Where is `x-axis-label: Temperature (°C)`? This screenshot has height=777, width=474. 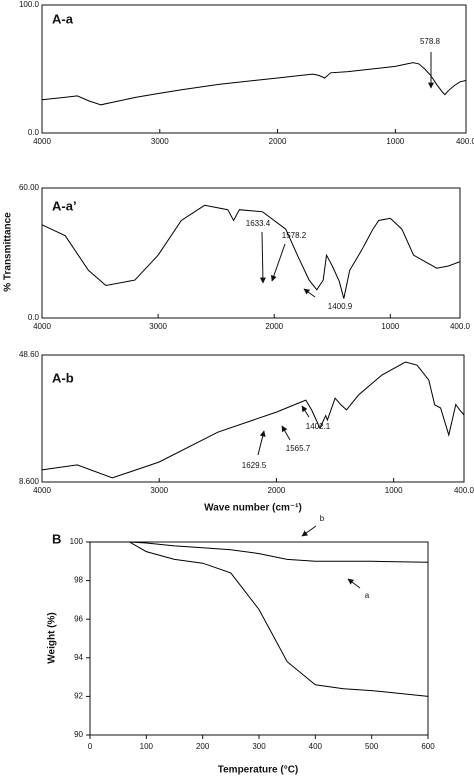
x-axis-label: Temperature (°C) is located at coordinates (258, 770).